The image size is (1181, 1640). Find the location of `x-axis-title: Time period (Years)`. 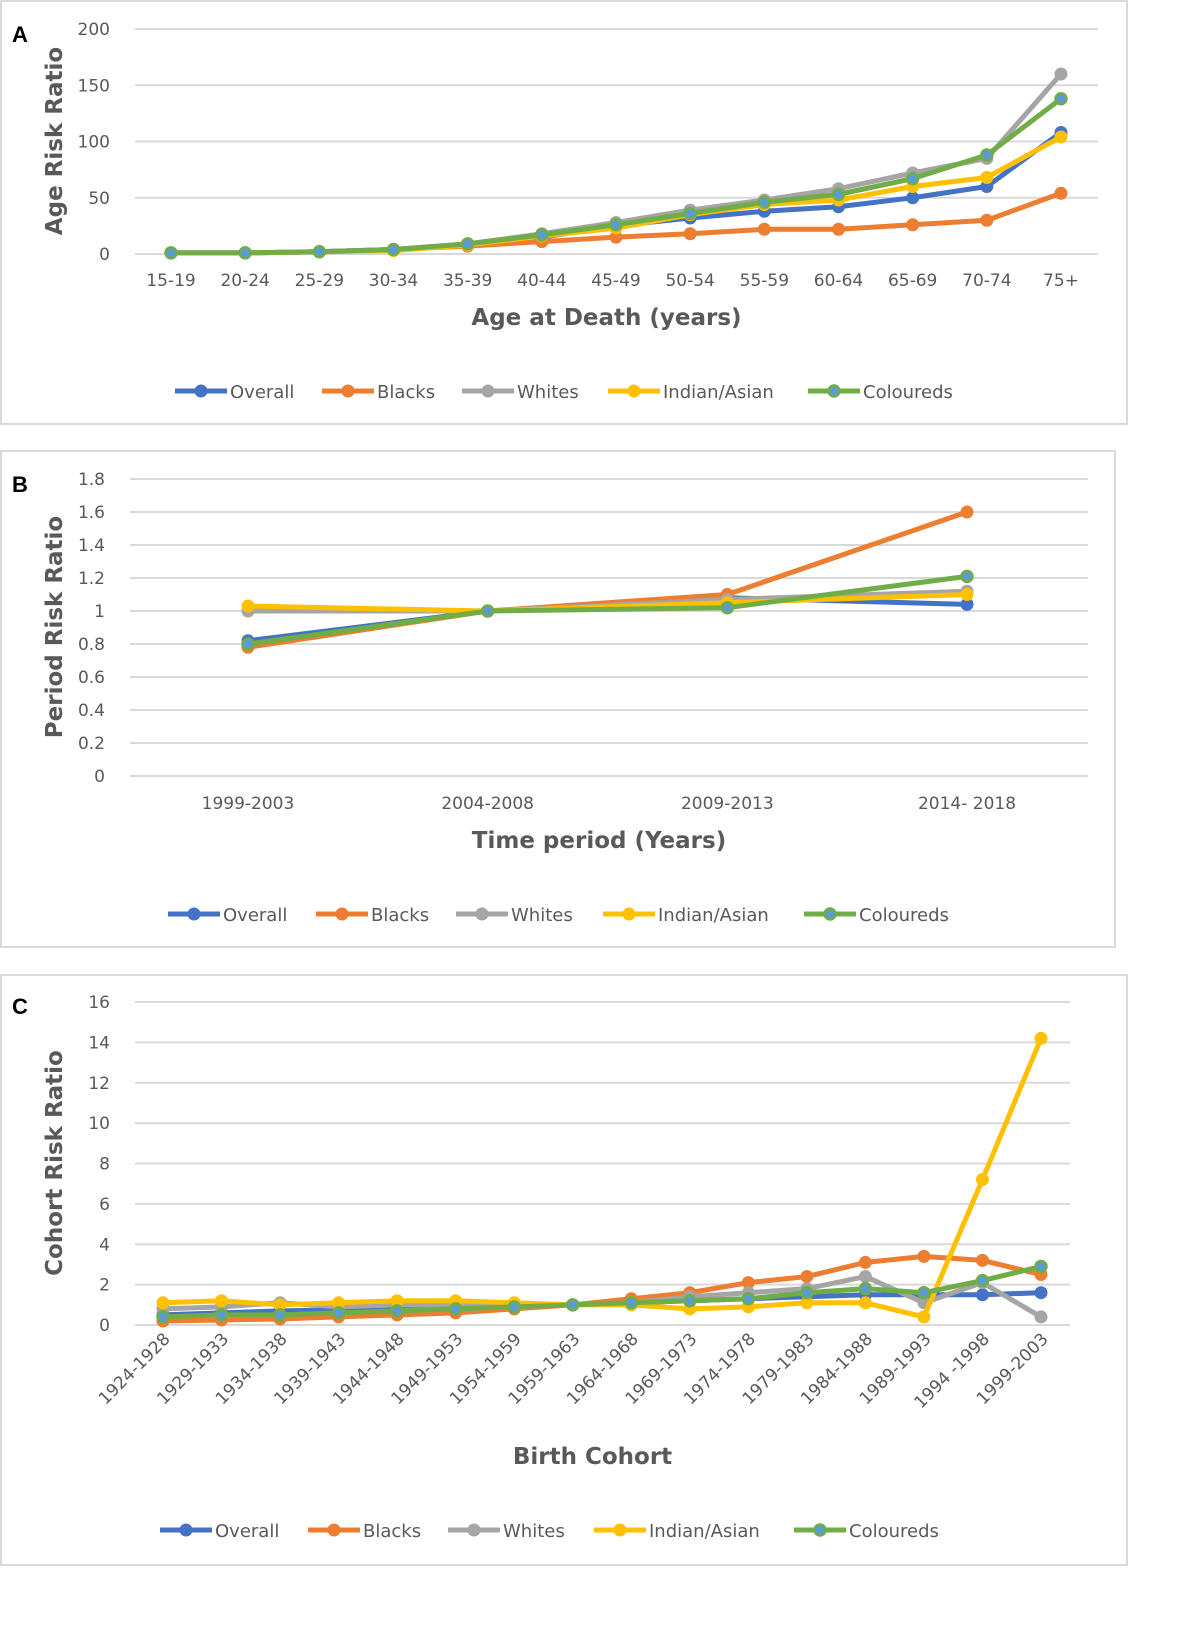

x-axis-title: Time period (Years) is located at coordinates (599, 841).